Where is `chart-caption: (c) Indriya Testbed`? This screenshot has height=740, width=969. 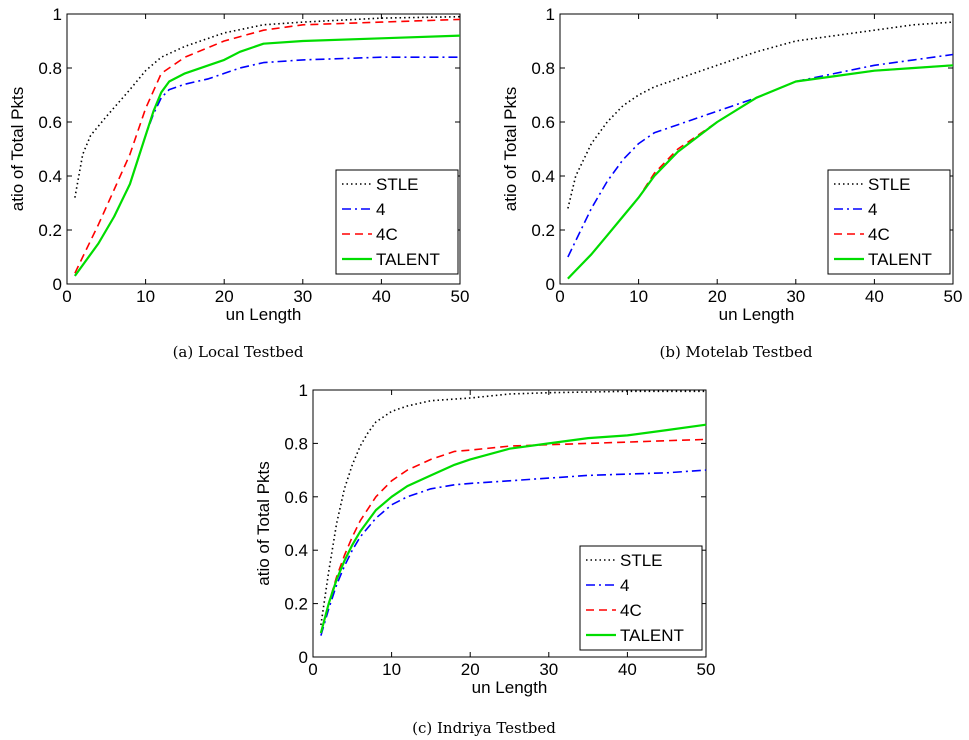 chart-caption: (c) Indriya Testbed is located at coordinates (484, 728).